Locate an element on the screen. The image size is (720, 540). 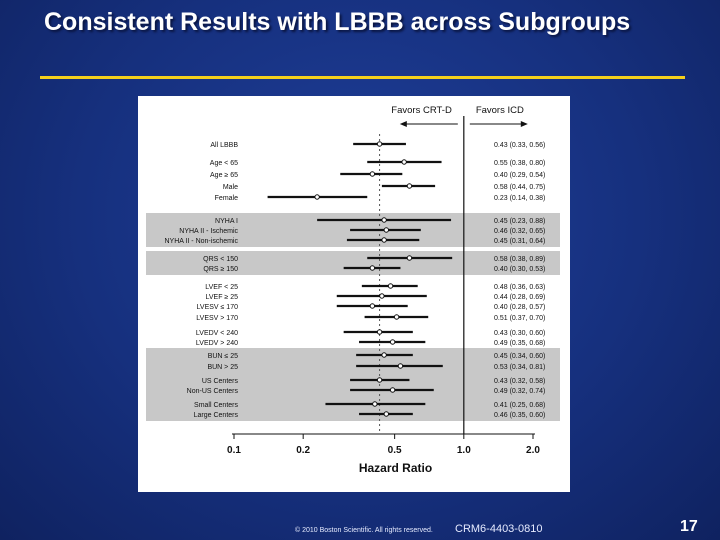
row-label: LVEDV > 240 is located at coordinates (217, 343).